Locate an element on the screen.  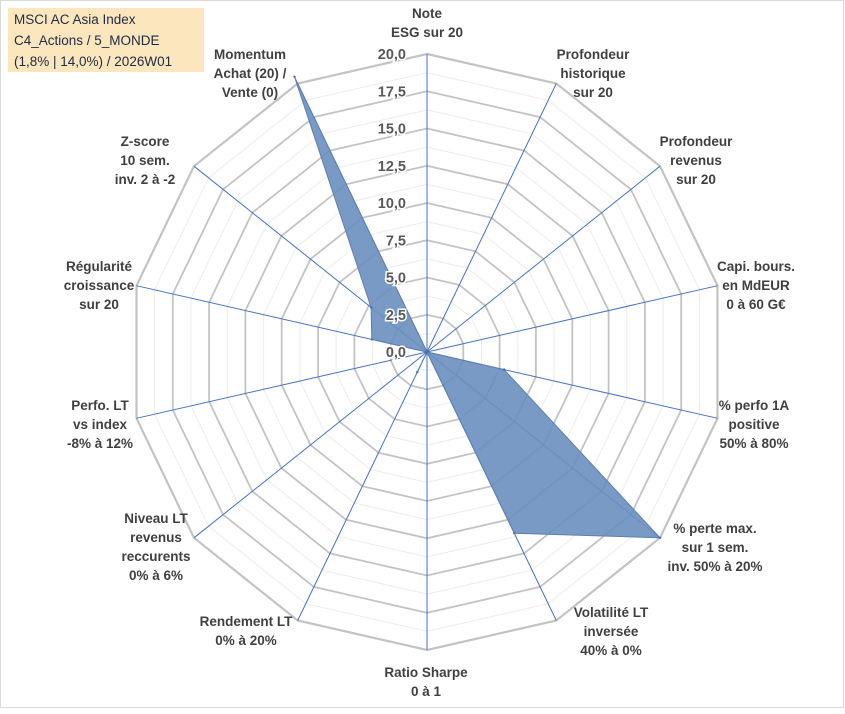
category-label: % perte max. sur 1 sem. inv. 50% à 20% is located at coordinates (714, 547).